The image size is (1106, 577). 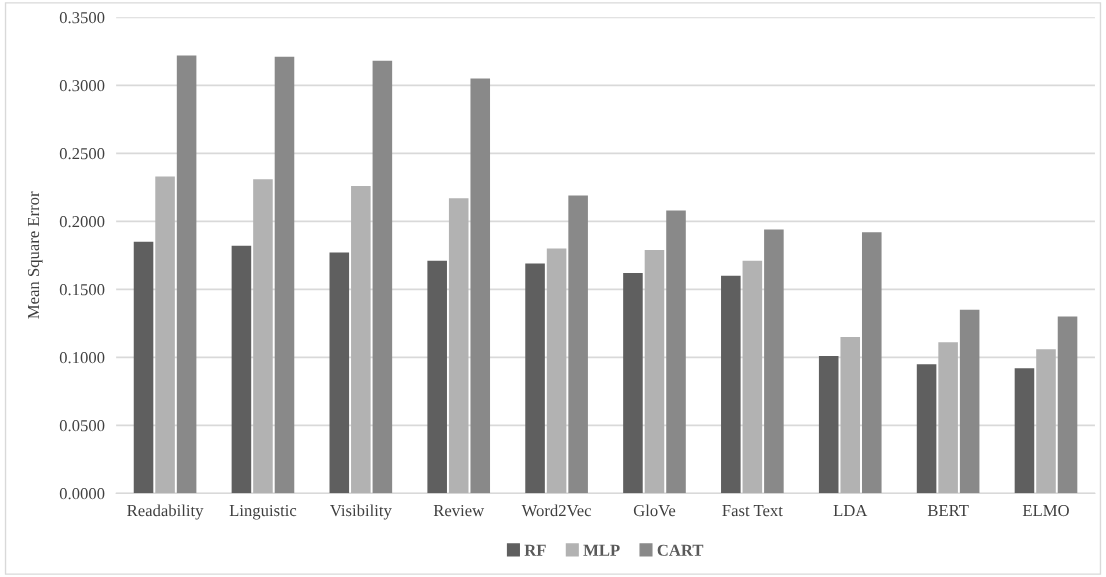 What do you see at coordinates (535, 550) in the screenshot?
I see `legend-label: RF` at bounding box center [535, 550].